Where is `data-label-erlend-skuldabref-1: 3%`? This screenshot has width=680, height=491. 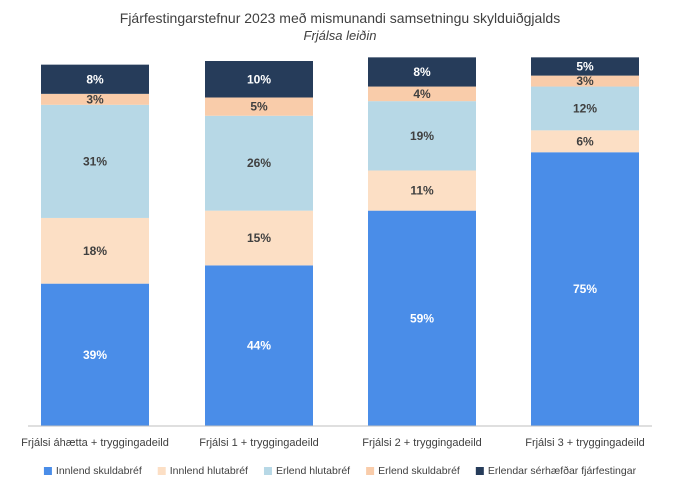 data-label-erlend-skuldabref-1: 3% is located at coordinates (95, 99).